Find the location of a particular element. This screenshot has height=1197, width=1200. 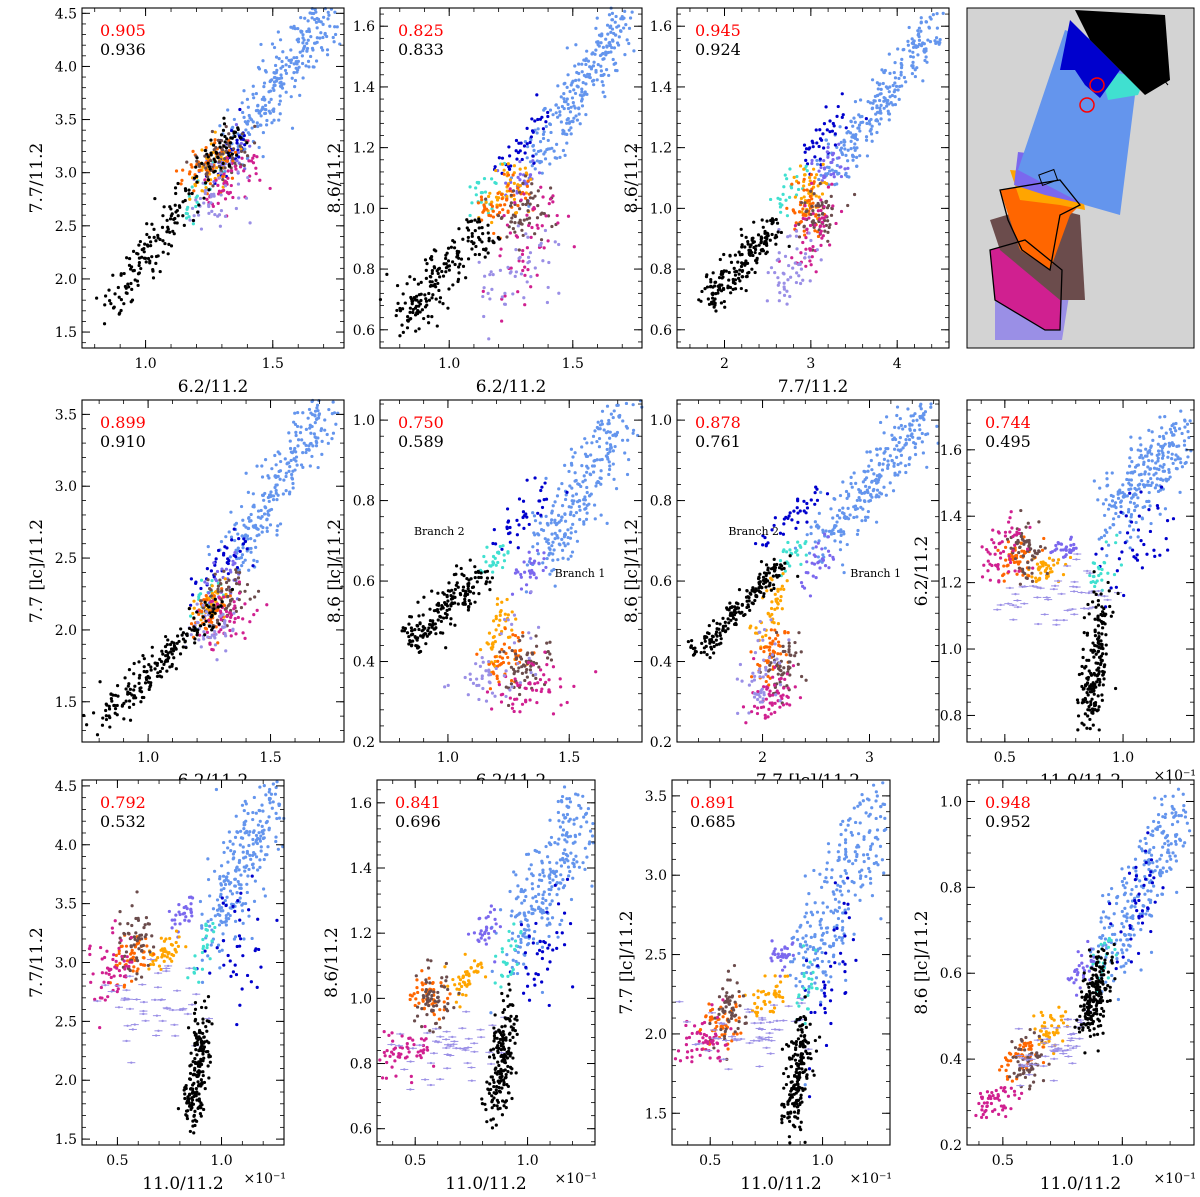

y-tick-label: 1.2 is located at coordinates (364, 149).